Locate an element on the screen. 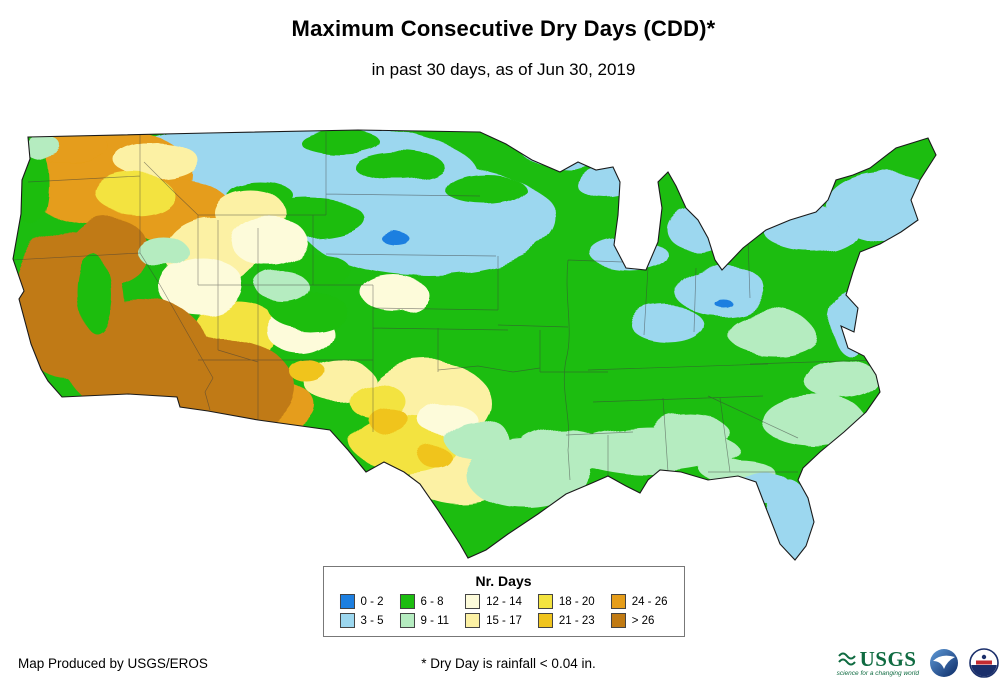 Image resolution: width=1007 pixels, height=691 pixels. legend-label: 21 - 23 is located at coordinates (576, 620).